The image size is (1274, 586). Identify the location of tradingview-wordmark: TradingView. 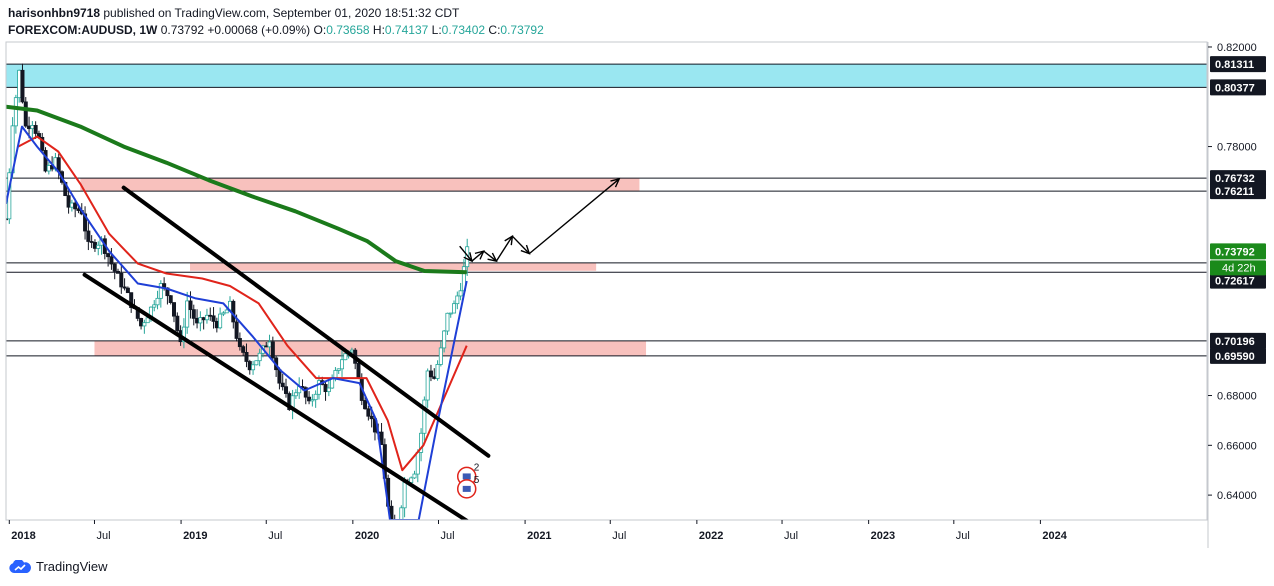
(72, 566).